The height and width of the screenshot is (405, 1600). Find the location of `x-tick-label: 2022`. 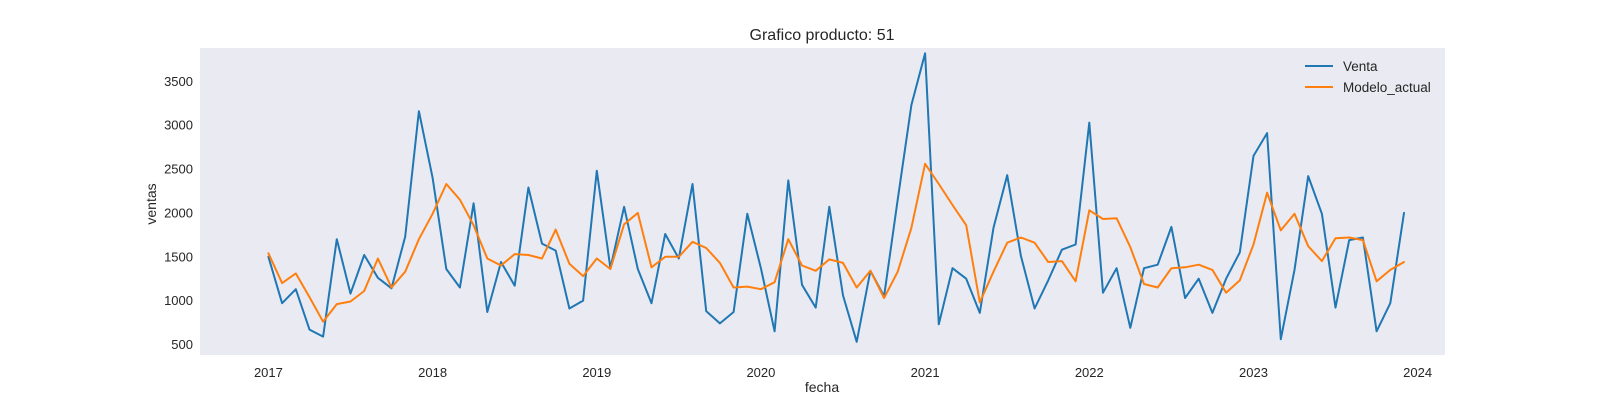

x-tick-label: 2022 is located at coordinates (1089, 372).